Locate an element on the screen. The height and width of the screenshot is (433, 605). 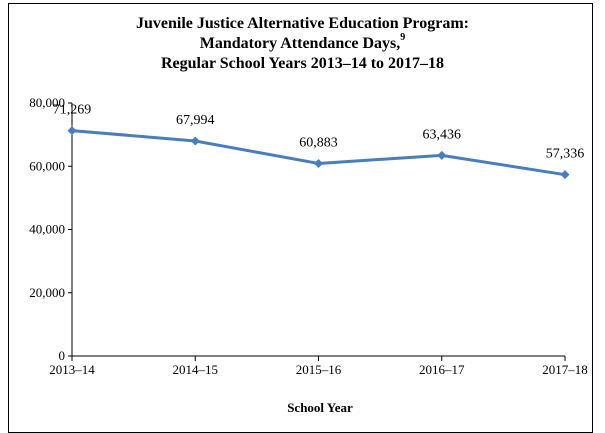
y-tick-label: 60,000 is located at coordinates (47, 165).